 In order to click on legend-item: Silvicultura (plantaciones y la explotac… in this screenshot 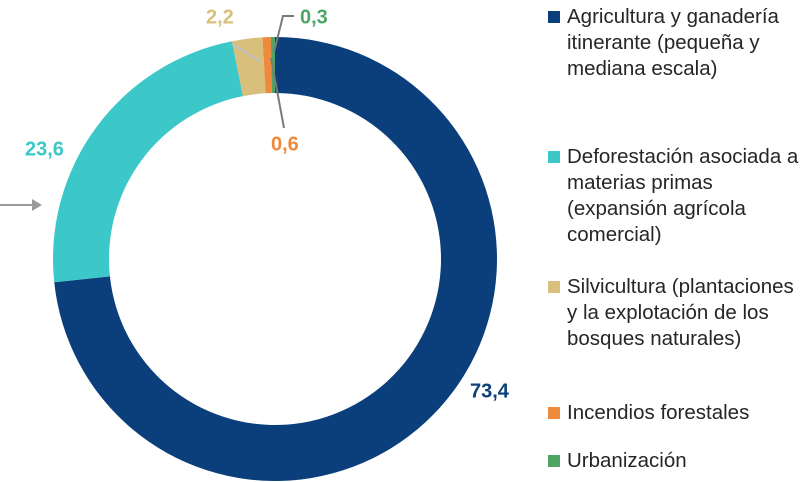, I will do `click(677, 313)`.